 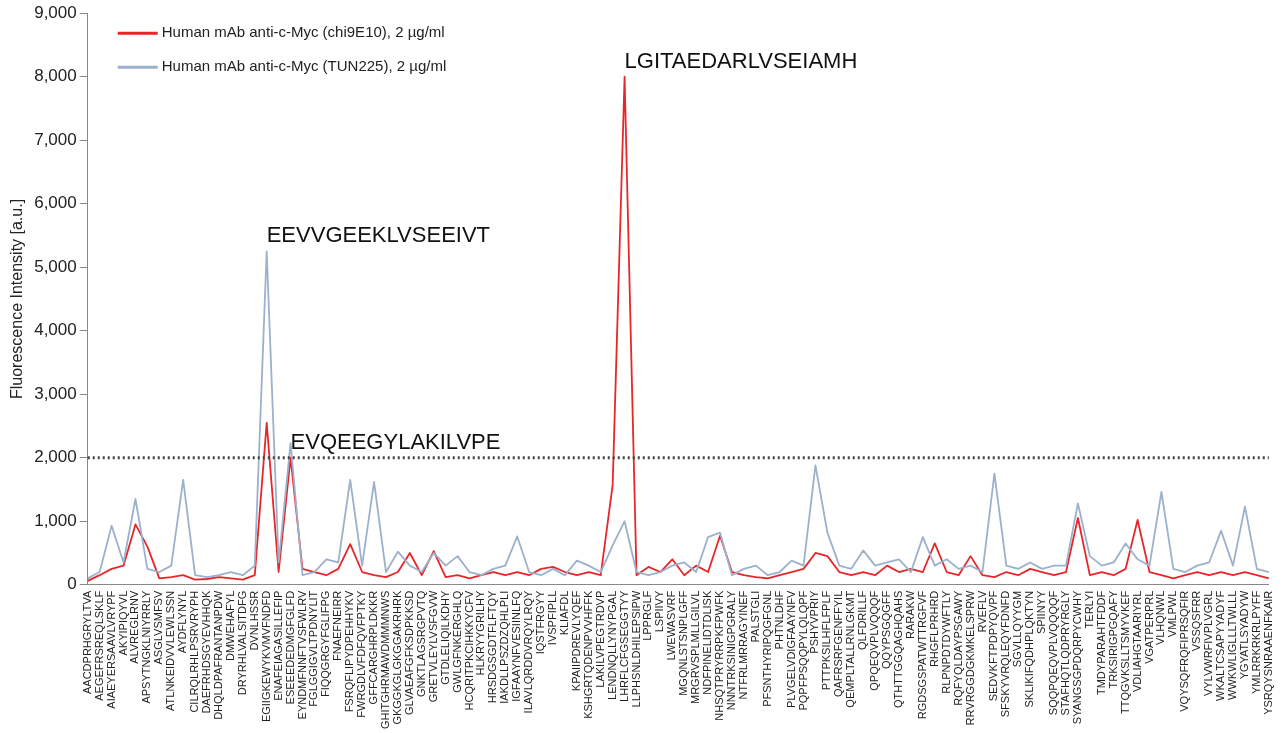 What do you see at coordinates (304, 66) in the screenshot?
I see `legend-label: Human mAb anti-c-Myc (TUN225), 2 µg/ml` at bounding box center [304, 66].